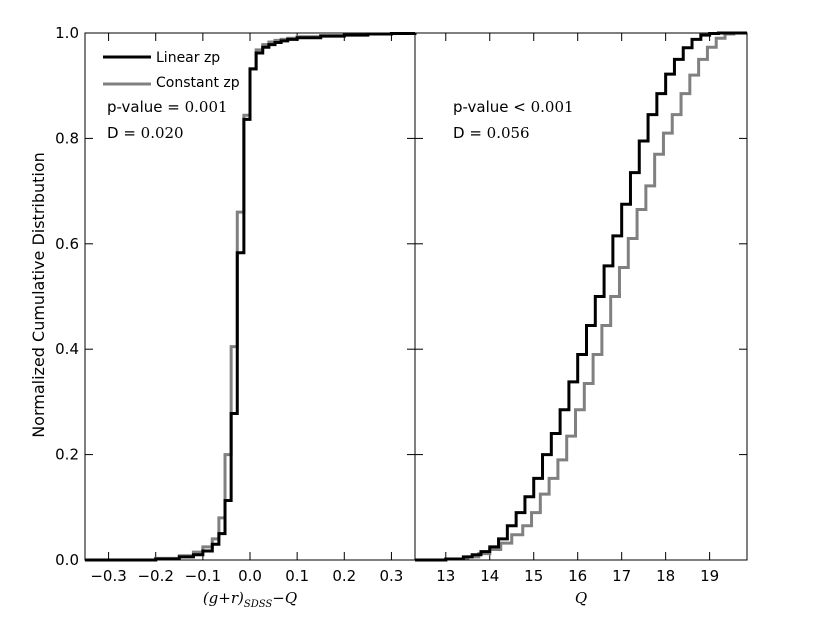 This screenshot has height=623, width=830. Describe the element at coordinates (344, 576) in the screenshot. I see `left-xtick-label: 0.2` at that location.